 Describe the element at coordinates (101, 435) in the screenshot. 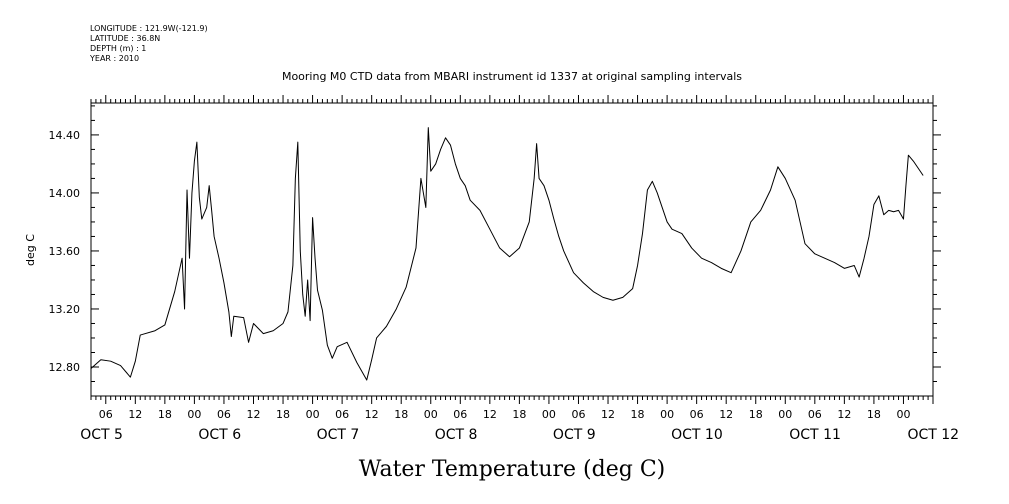

I see `x-day-label: OCT 5` at that location.